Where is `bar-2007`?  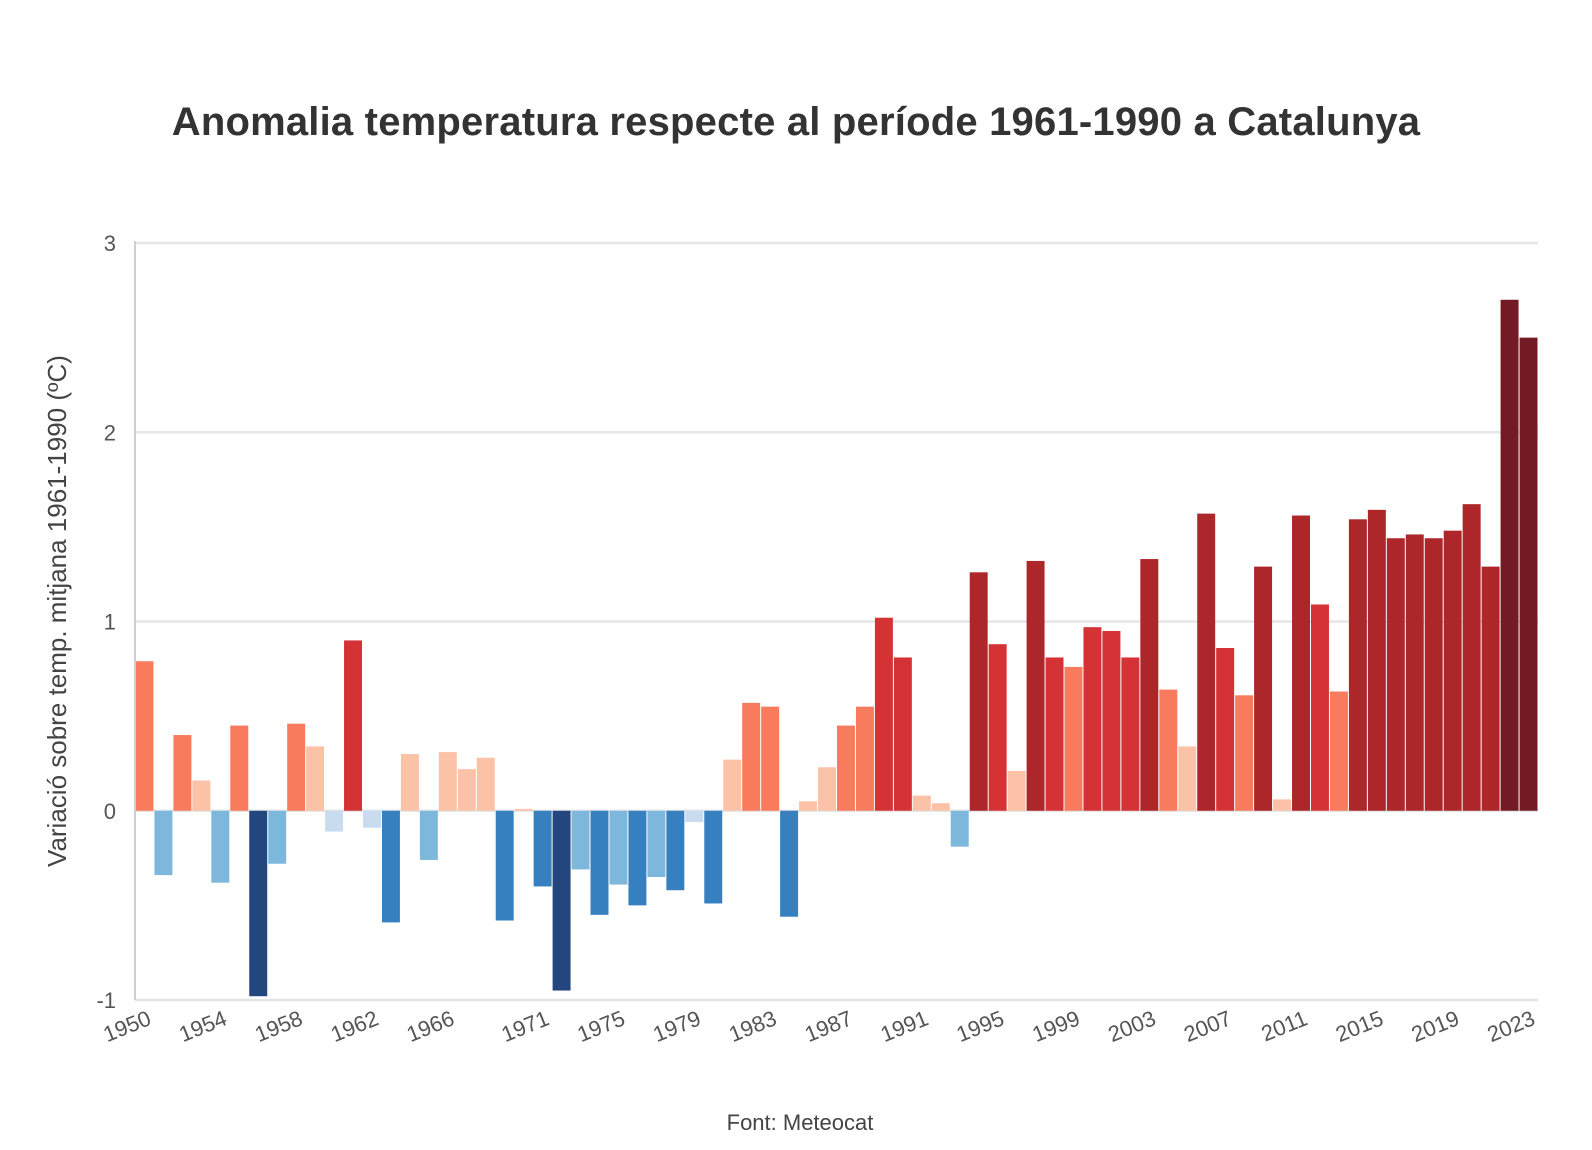 bar-2007 is located at coordinates (1225, 729).